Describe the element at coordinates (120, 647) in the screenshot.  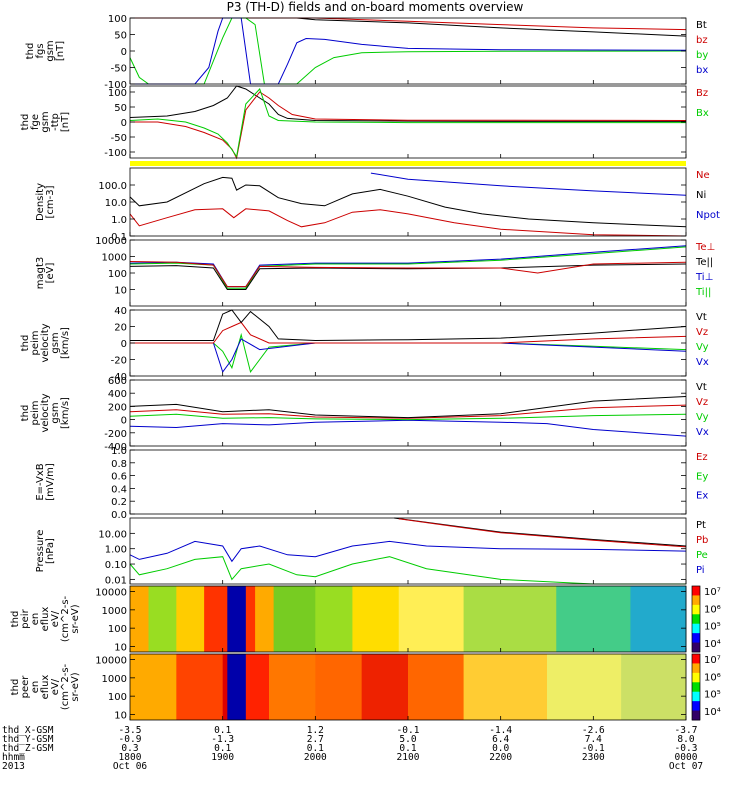
I see `ion-spectrogram-ytick-label: 10` at that location.